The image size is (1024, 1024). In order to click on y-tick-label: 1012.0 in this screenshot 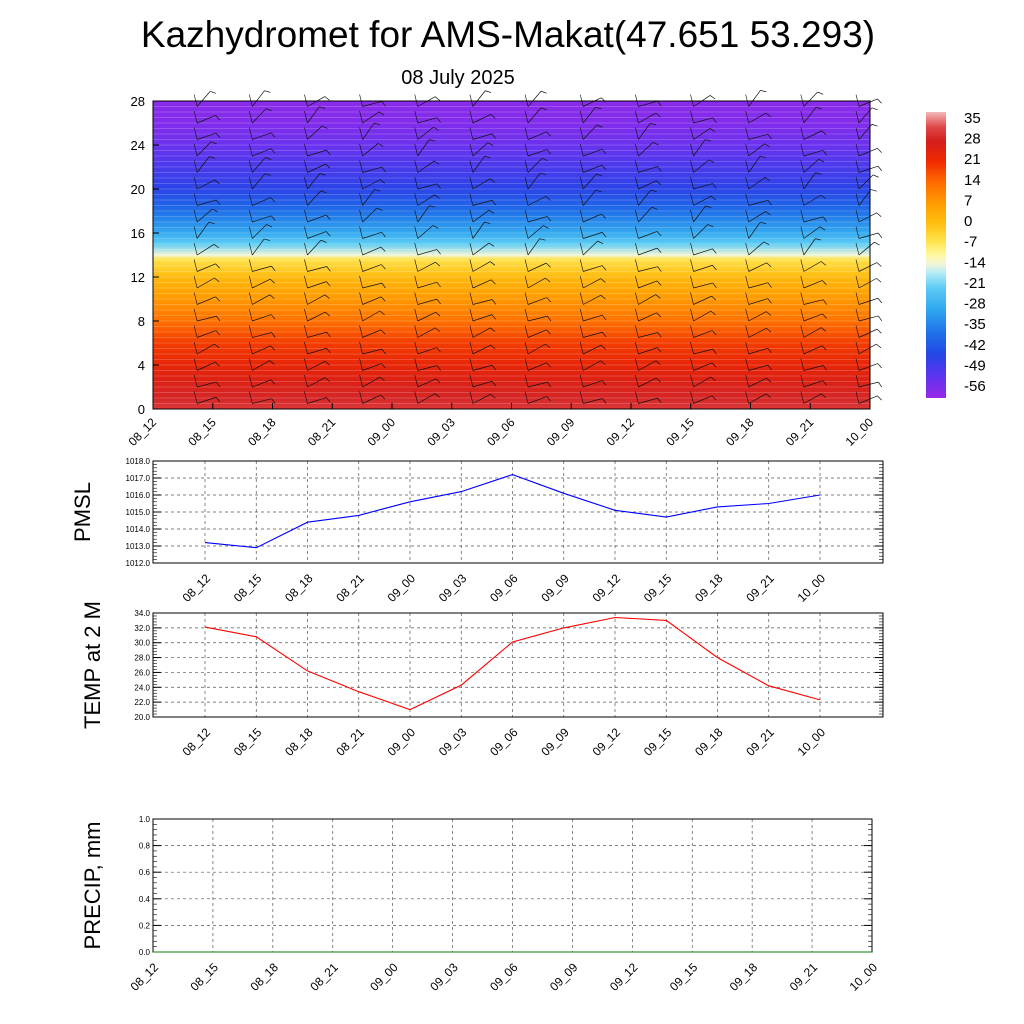, I will do `click(138, 563)`.